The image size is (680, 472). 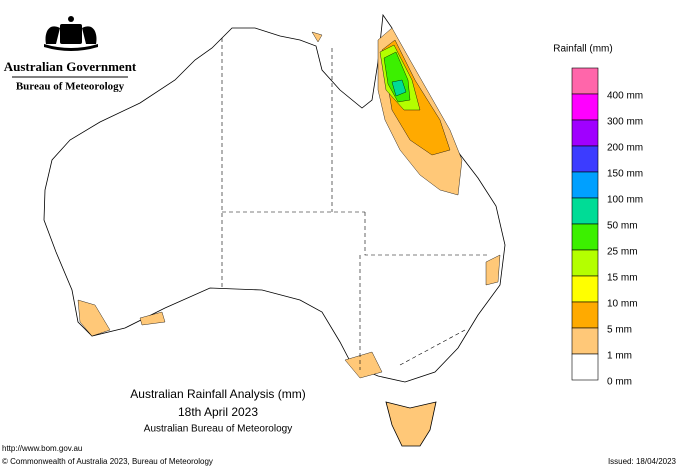 What do you see at coordinates (218, 412) in the screenshot?
I see `caption-date: 18th April 2023` at bounding box center [218, 412].